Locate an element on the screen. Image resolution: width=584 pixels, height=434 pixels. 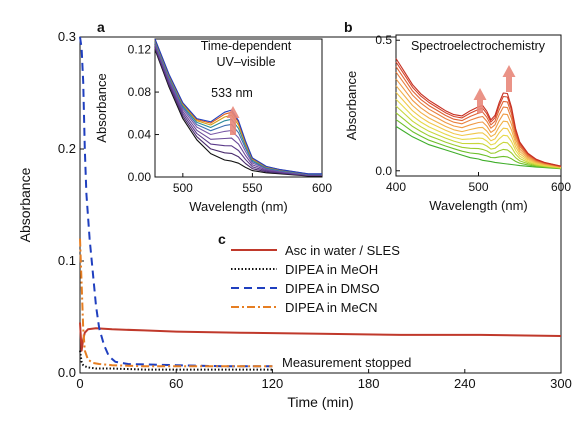
panel-label-b: b is located at coordinates (348, 27).